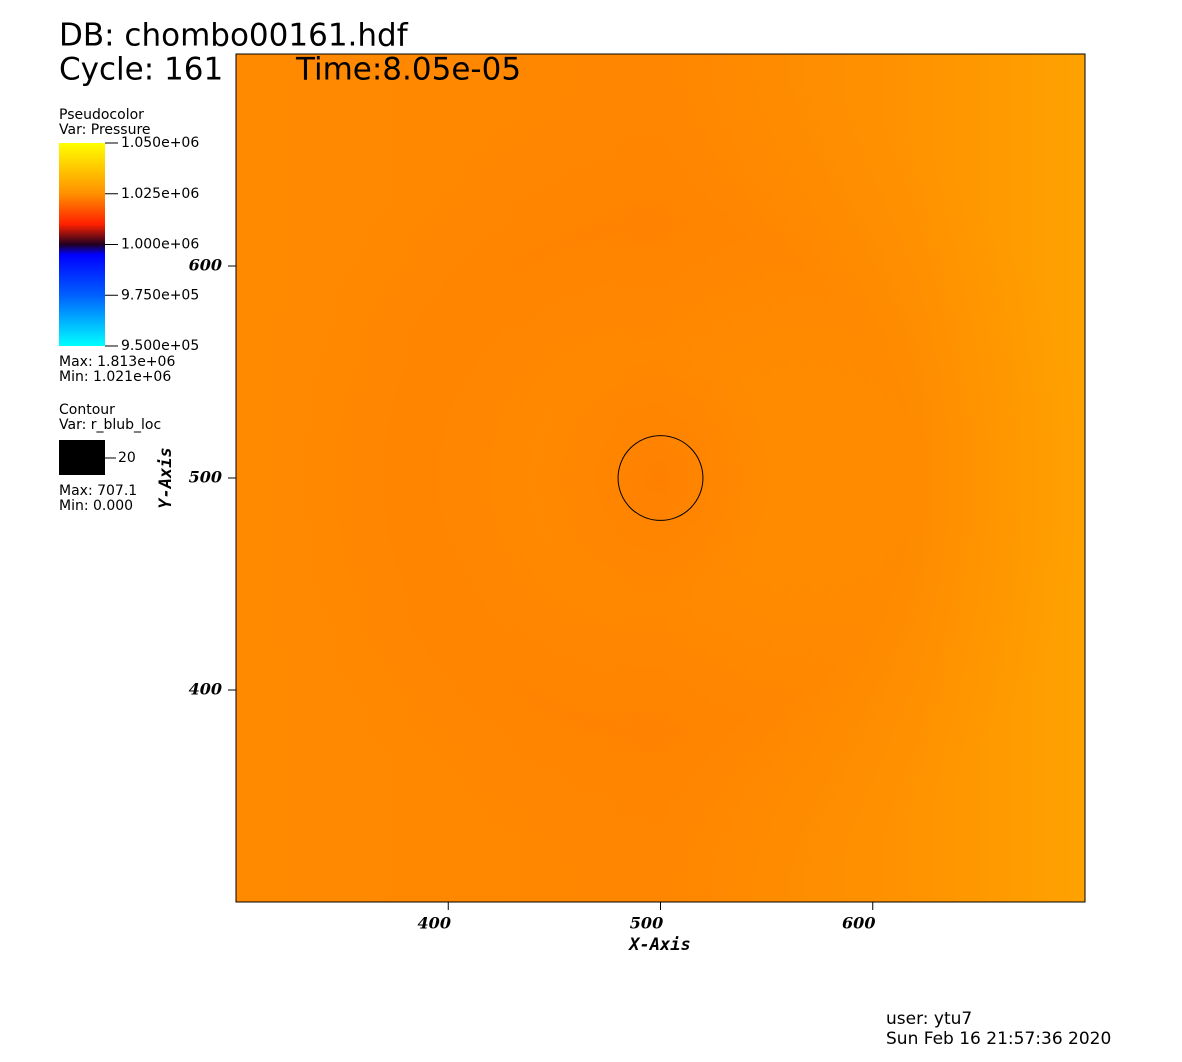 The width and height of the screenshot is (1182, 1062). I want to click on contour-line, so click(660, 478).